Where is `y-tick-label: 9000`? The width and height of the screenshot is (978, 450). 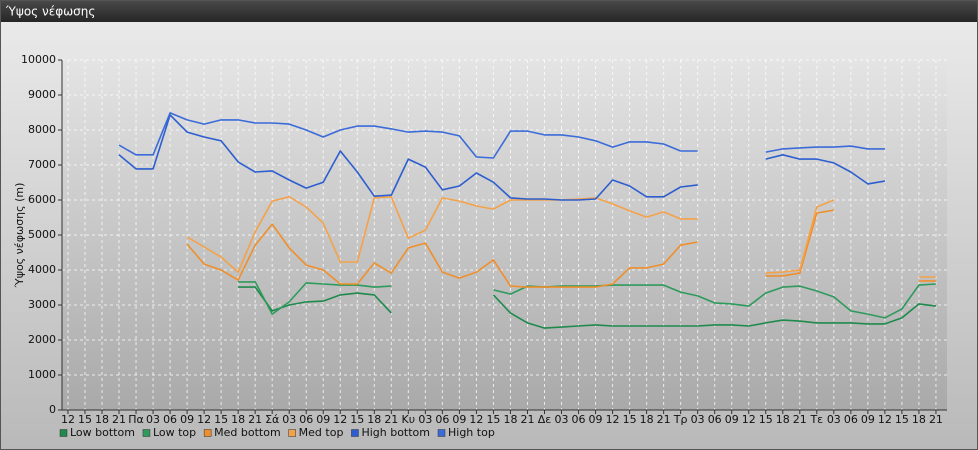
y-tick-label: 9000 is located at coordinates (42, 94).